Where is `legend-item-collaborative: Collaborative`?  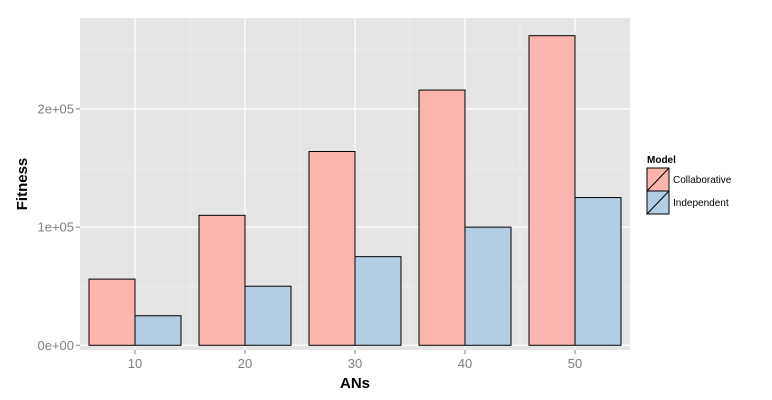 legend-item-collaborative: Collaborative is located at coordinates (689, 179).